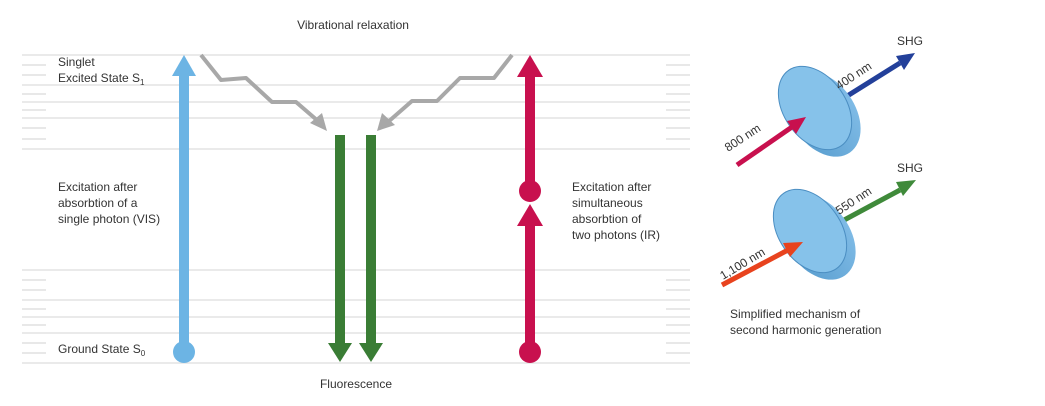  What do you see at coordinates (607, 219) in the screenshot?
I see `svg-text: absorbtion of` at bounding box center [607, 219].